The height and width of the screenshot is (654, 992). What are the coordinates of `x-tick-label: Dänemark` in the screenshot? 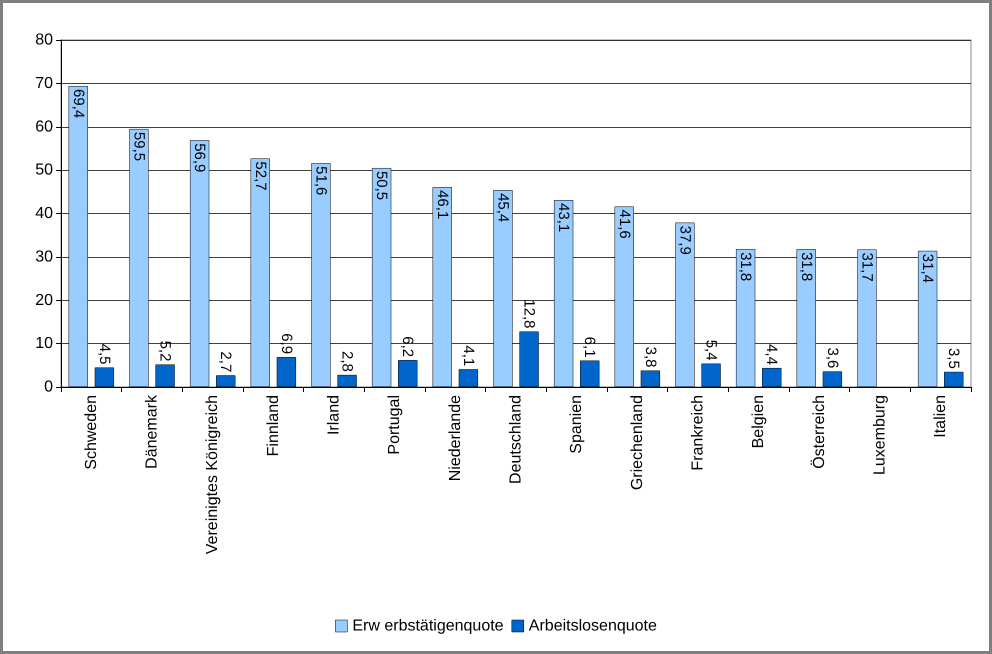 It's located at (152, 431).